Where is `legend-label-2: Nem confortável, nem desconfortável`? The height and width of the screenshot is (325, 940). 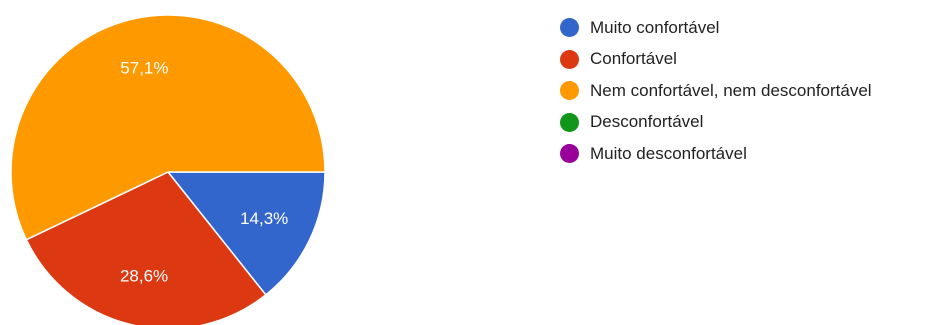
legend-label-2: Nem confortável, nem desconfortável is located at coordinates (731, 90).